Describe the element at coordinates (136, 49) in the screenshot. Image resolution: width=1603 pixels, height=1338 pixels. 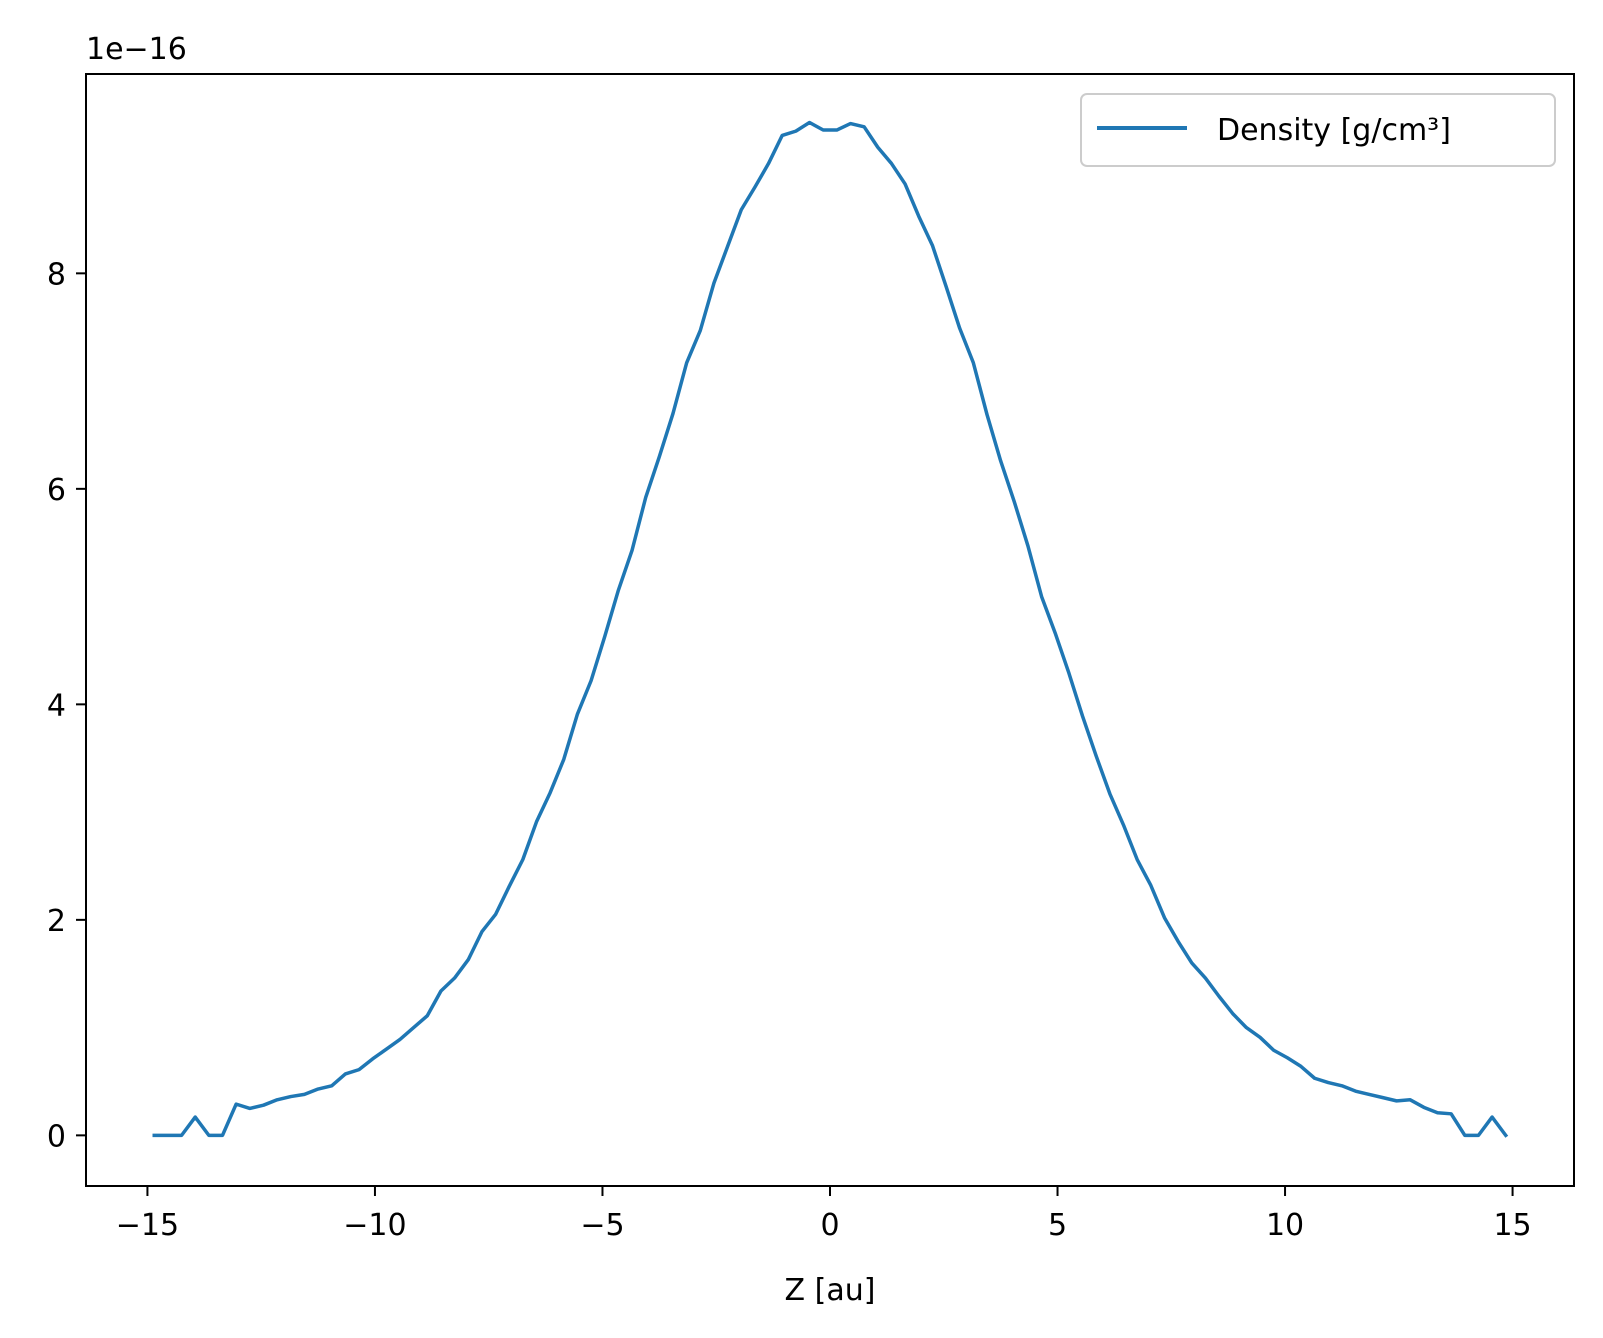
I see `y-offset-label: 1e−16` at that location.